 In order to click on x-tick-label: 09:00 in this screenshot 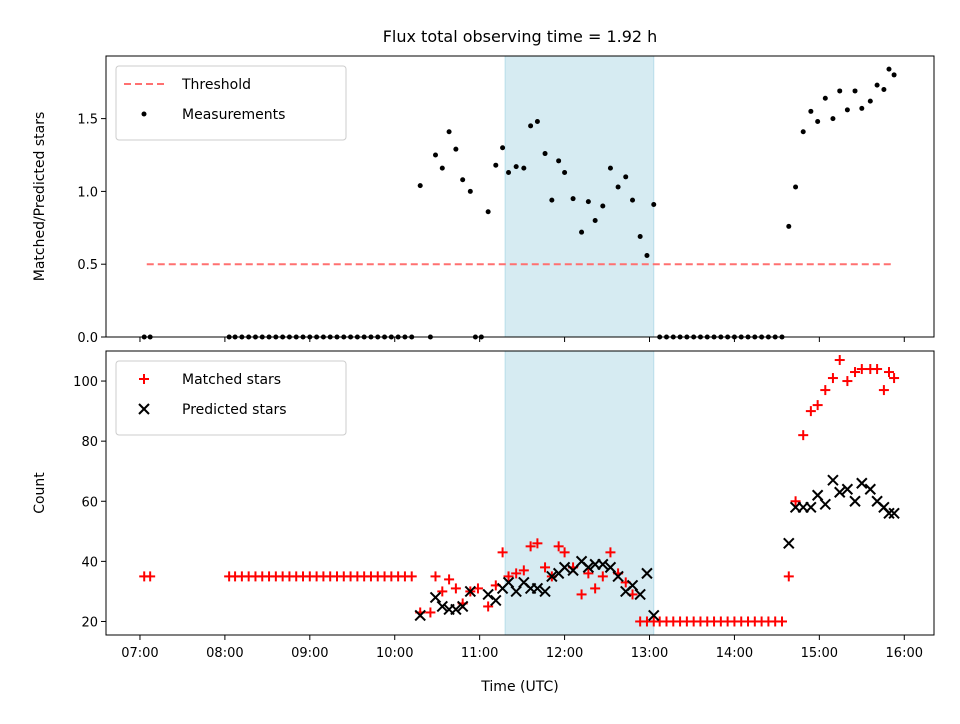, I will do `click(309, 653)`.